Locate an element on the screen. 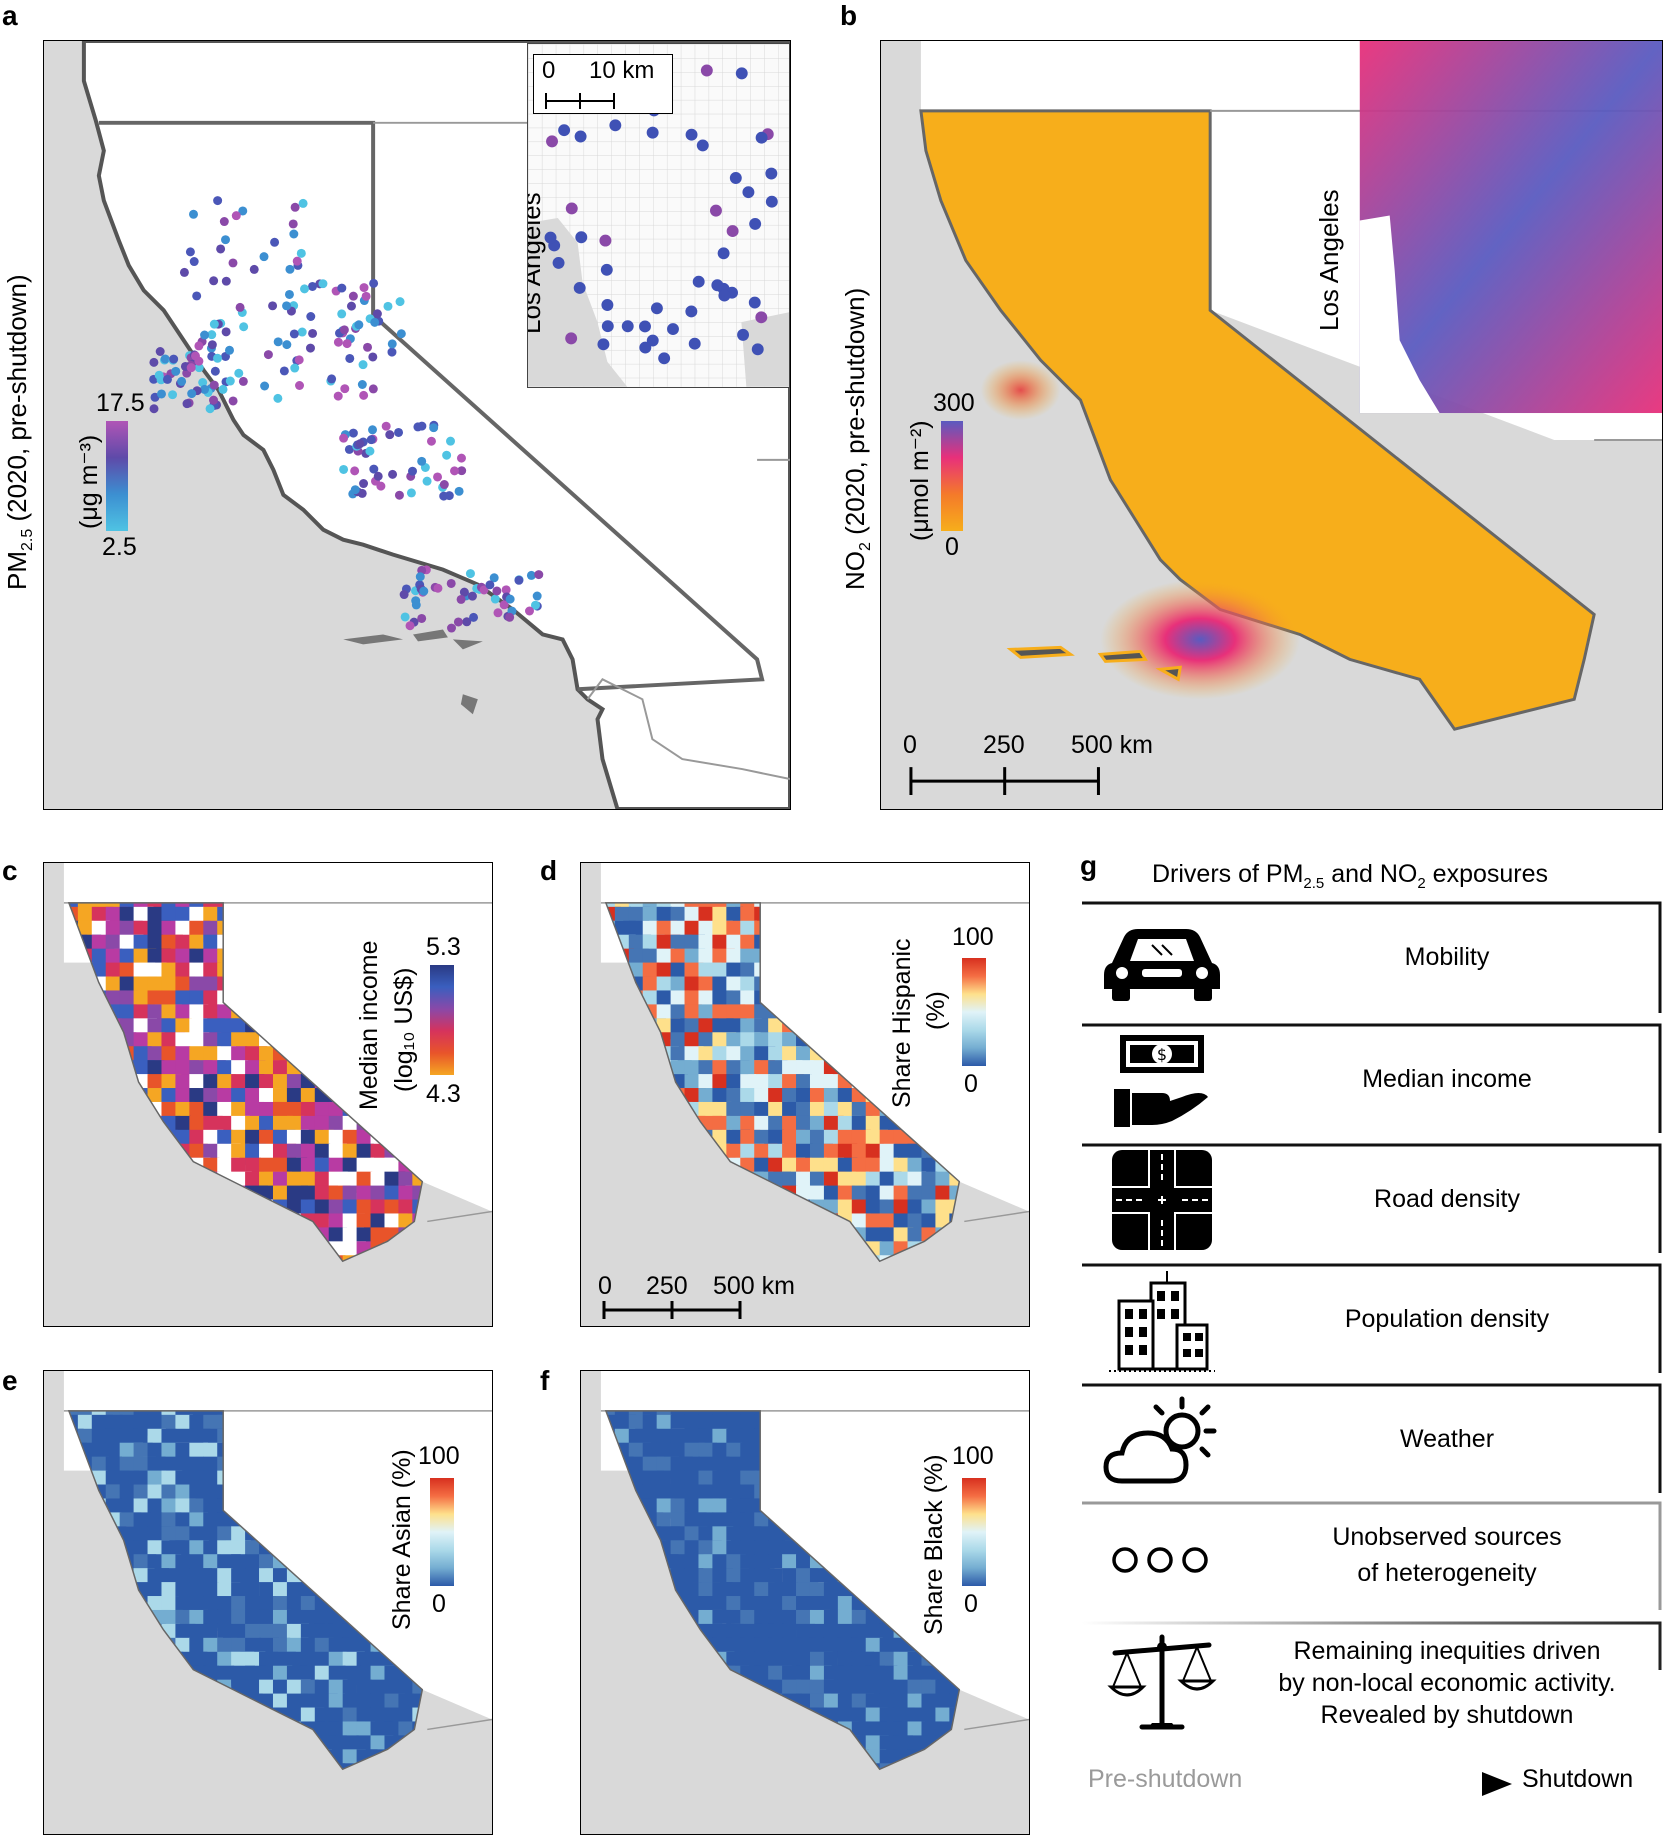 The width and height of the screenshot is (1664, 1835). inset-scale-box: 0 10 km is located at coordinates (603, 84).